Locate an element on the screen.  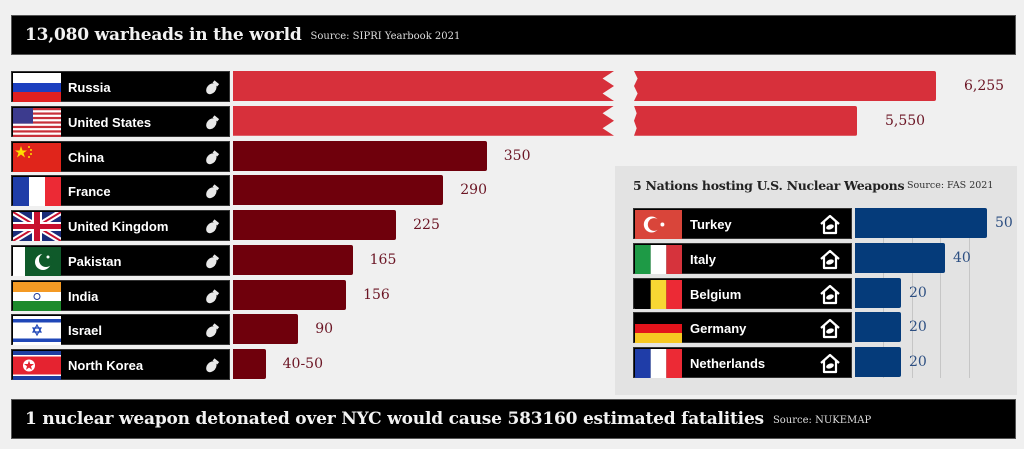
value-label: 350 is located at coordinates (517, 155).